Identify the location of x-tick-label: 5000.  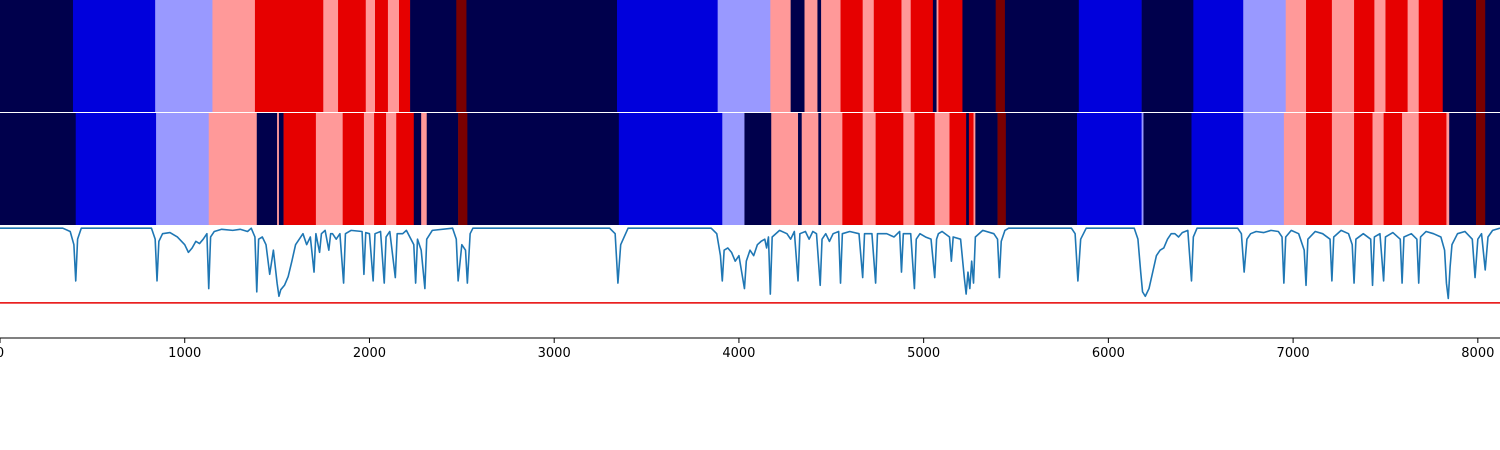
(923, 353).